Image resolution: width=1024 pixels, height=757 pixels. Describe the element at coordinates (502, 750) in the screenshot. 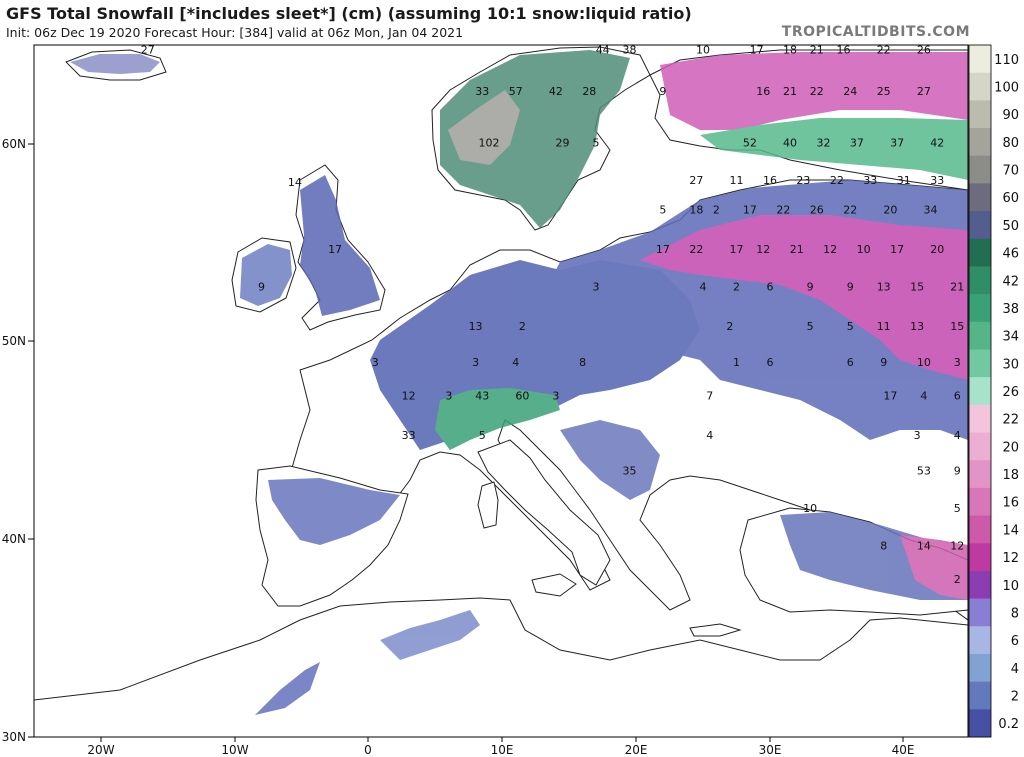

I see `lon-tick-label: 10E` at that location.